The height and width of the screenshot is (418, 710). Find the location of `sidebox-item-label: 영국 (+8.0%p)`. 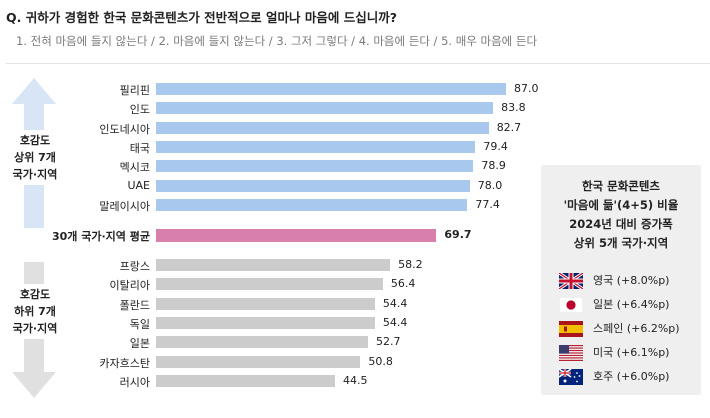

sidebox-item-label: 영국 (+8.0%p) is located at coordinates (631, 280).